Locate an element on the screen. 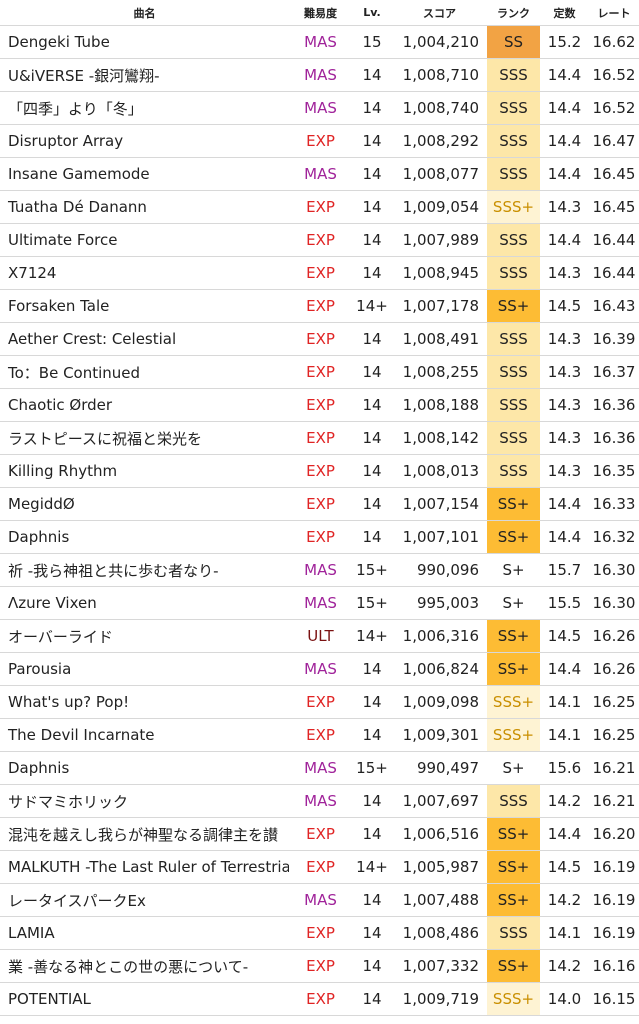 Image resolution: width=639 pixels, height=1024 pixels. rate-value: 16.36 is located at coordinates (614, 438).